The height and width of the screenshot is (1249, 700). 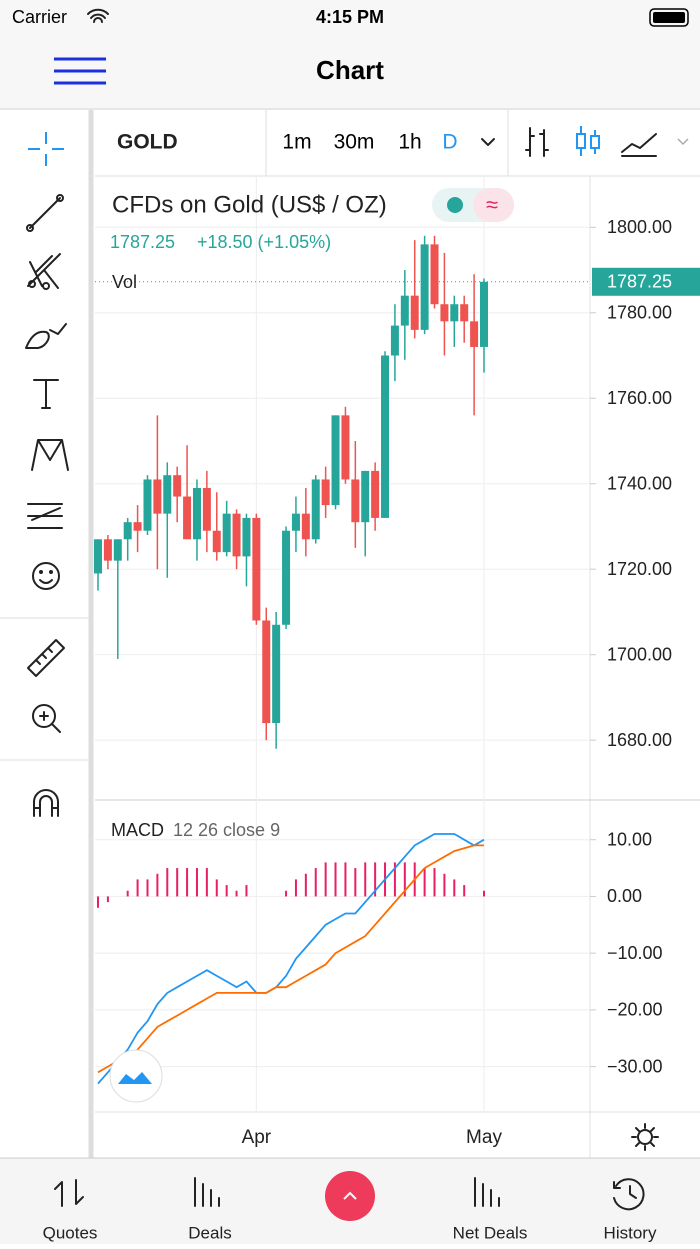 What do you see at coordinates (635, 1066) in the screenshot?
I see `y-tick-label: −30.00` at bounding box center [635, 1066].